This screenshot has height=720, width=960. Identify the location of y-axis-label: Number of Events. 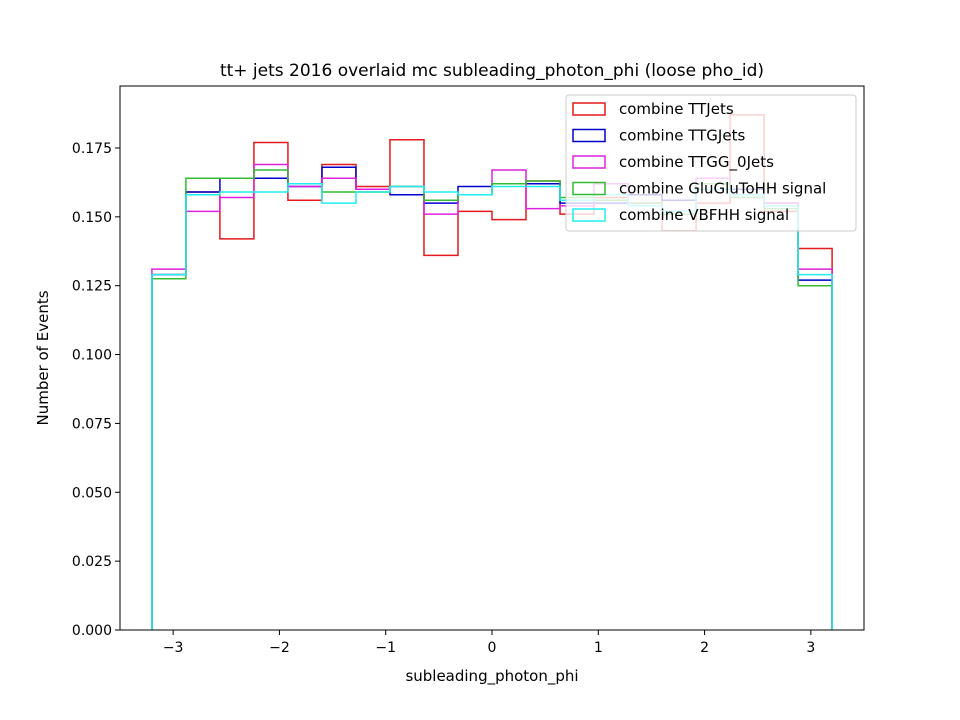
(43, 357).